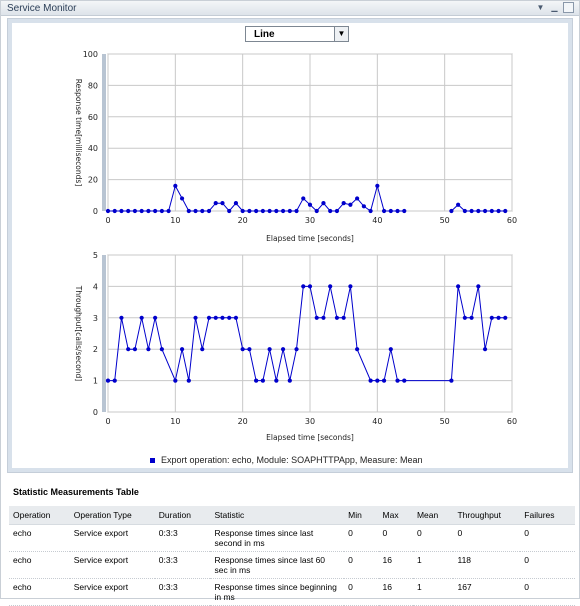 The image size is (580, 606). What do you see at coordinates (512, 421) in the screenshot?
I see `x-tick-label: 60` at bounding box center [512, 421].